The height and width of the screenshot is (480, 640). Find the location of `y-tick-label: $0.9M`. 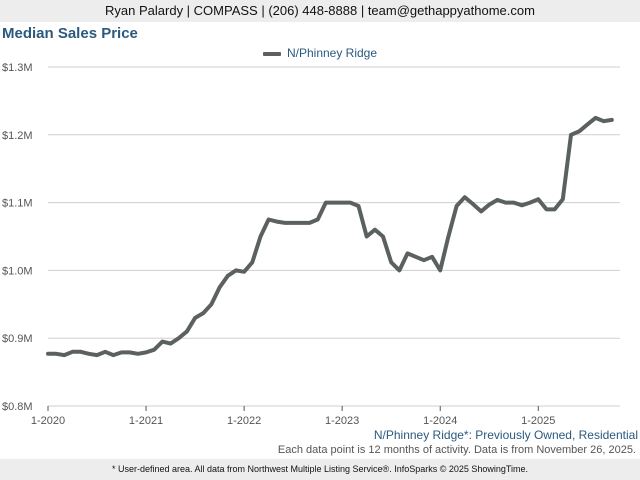

y-tick-label: $0.9M is located at coordinates (17, 339).